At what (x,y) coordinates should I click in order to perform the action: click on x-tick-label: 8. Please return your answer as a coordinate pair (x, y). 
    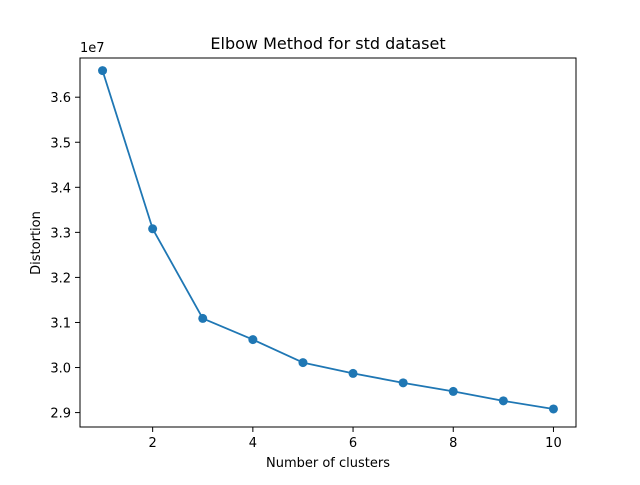
    Looking at the image, I should click on (453, 443).